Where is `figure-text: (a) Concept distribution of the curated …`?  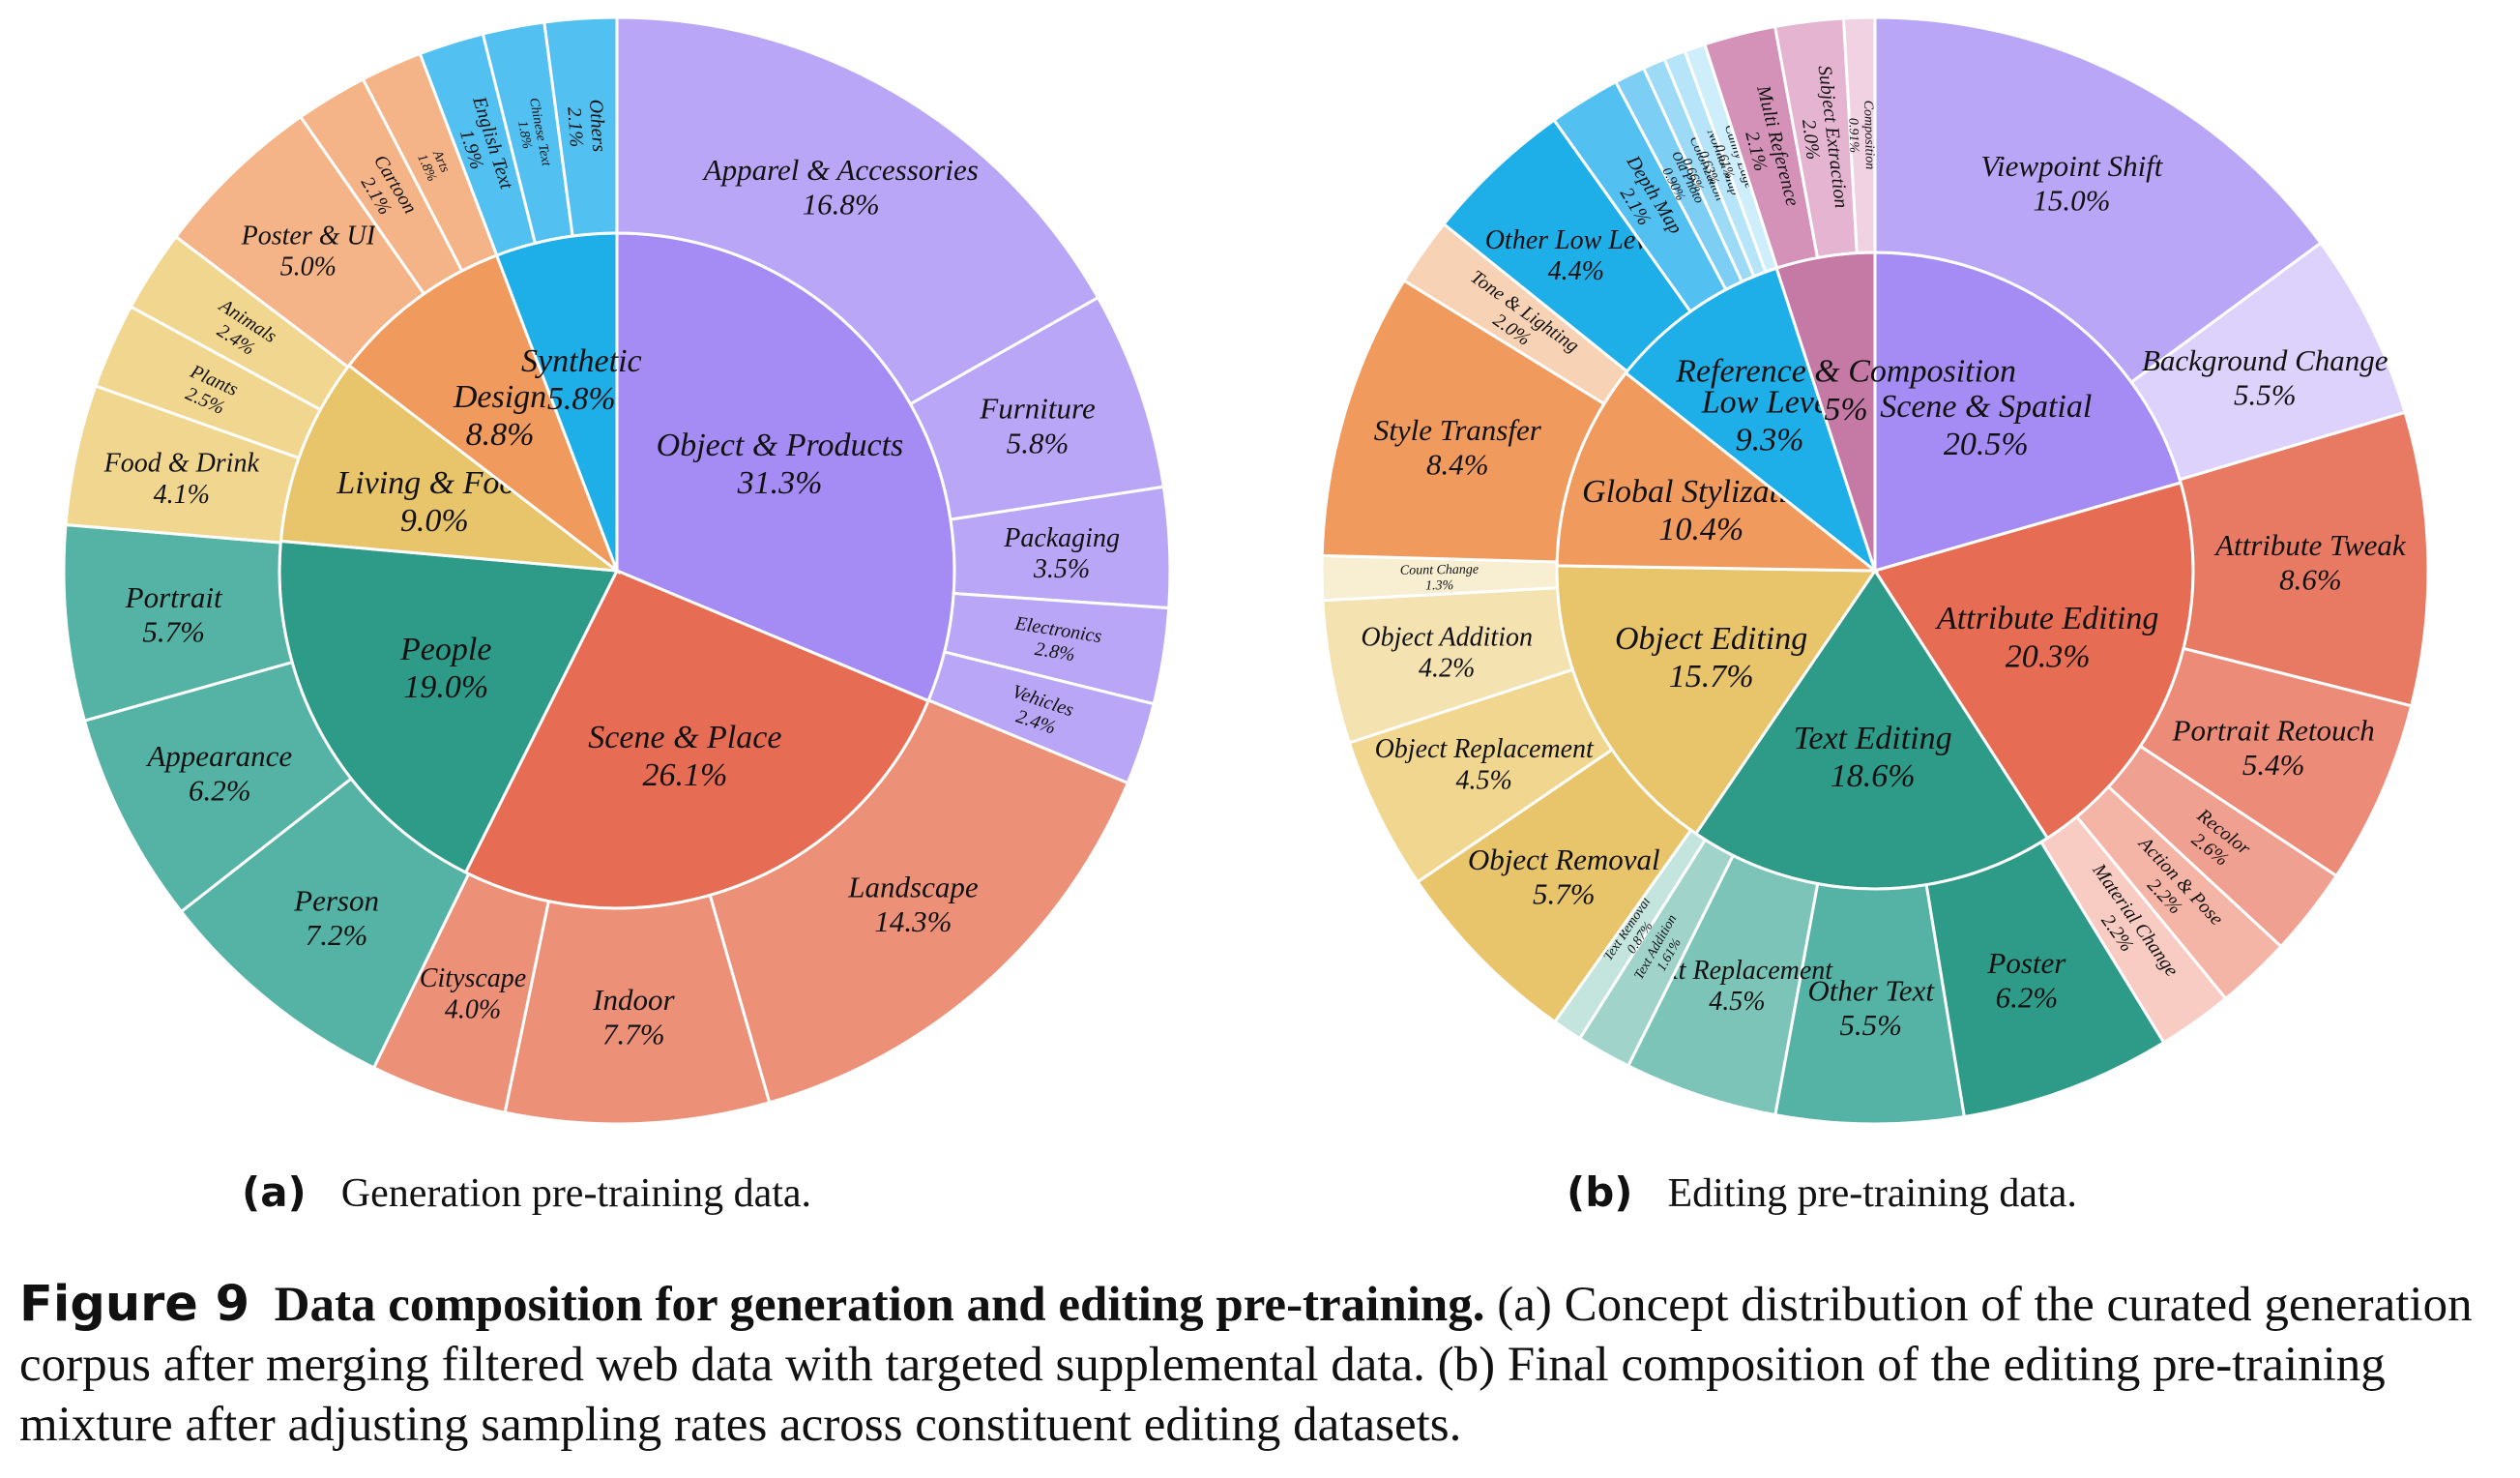 figure-text: (a) Concept distribution of the curated … is located at coordinates (1246, 1365).